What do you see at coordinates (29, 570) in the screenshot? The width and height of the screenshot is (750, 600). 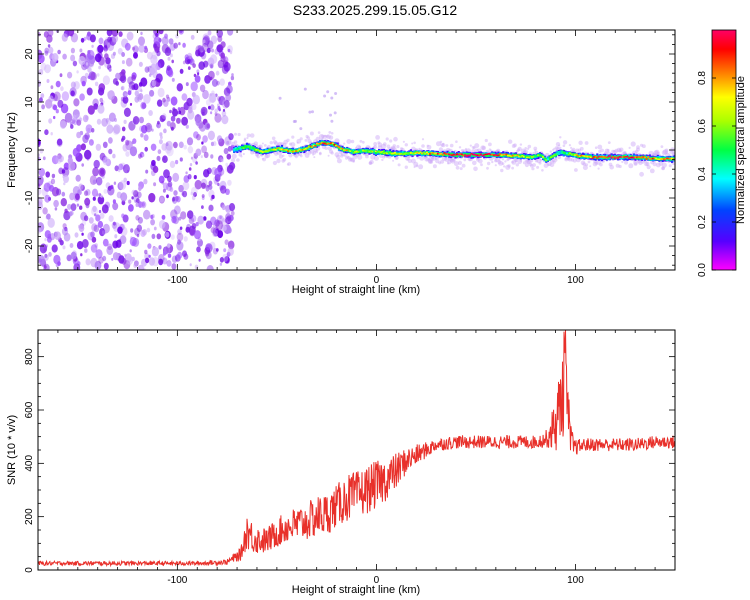 I see `y-tick-label: 0` at bounding box center [29, 570].